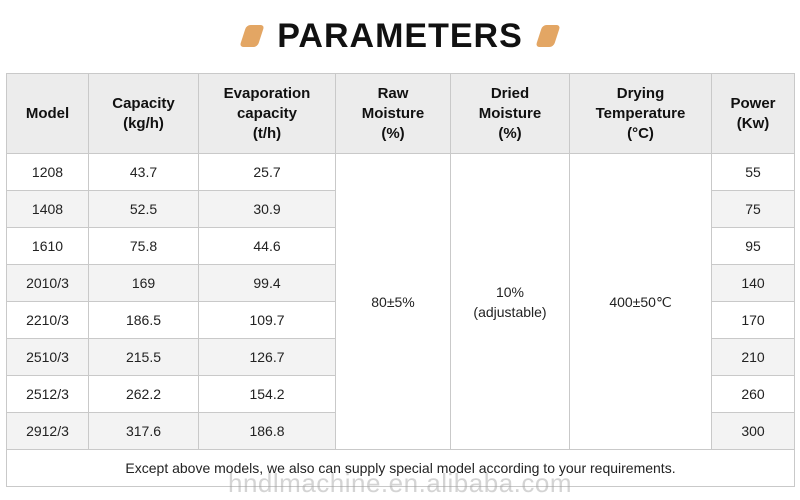 This screenshot has width=800, height=500. Describe the element at coordinates (143, 431) in the screenshot. I see `capacity-cell: 317.6` at that location.